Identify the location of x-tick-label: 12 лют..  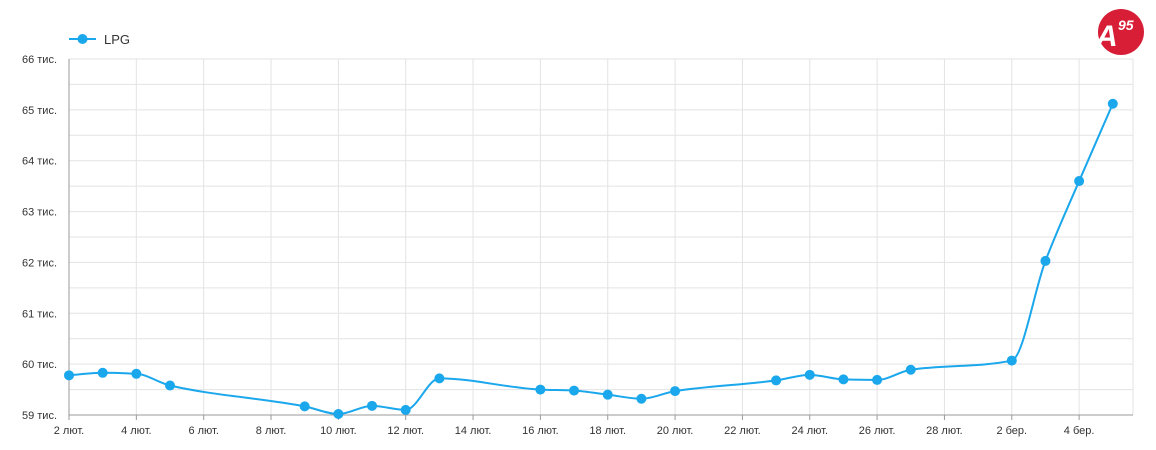
(405, 431).